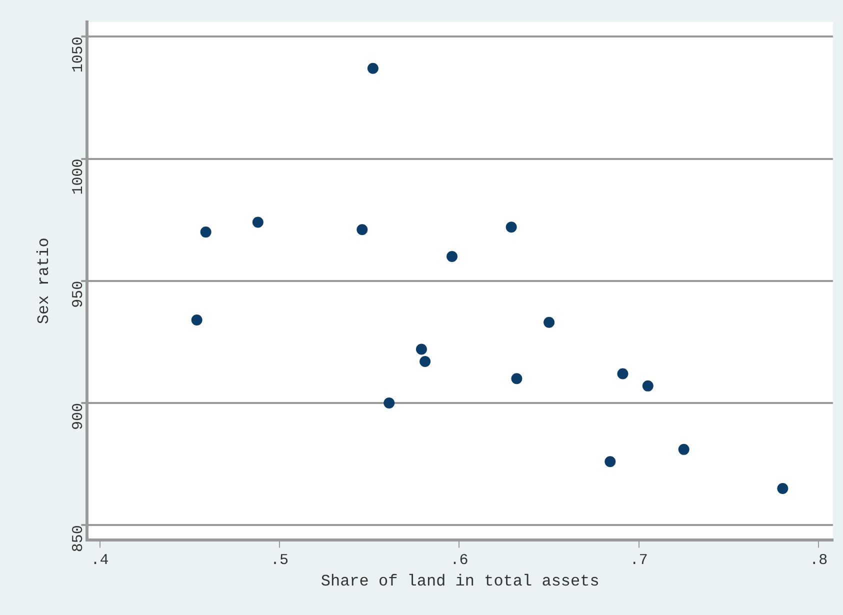 The height and width of the screenshot is (615, 843). What do you see at coordinates (99, 560) in the screenshot?
I see `x-tick-label: .4` at bounding box center [99, 560].